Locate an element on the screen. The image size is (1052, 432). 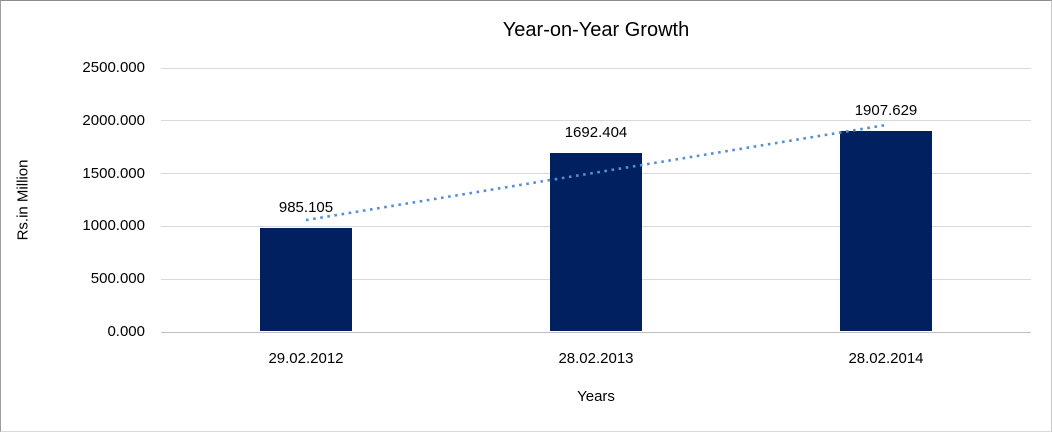
y-tick-label: 2000.000 is located at coordinates (113, 120).